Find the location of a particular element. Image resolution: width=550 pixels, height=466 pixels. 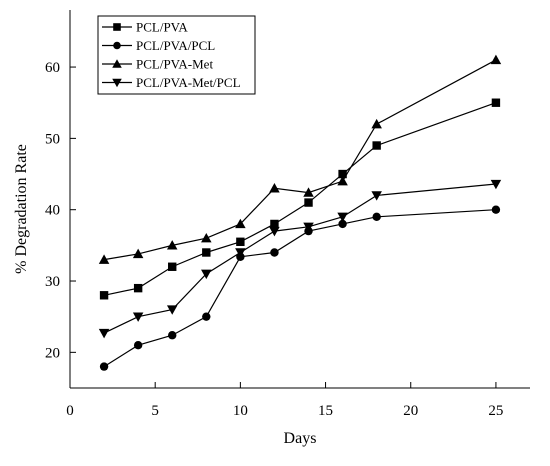

legend-box is located at coordinates (176, 55).